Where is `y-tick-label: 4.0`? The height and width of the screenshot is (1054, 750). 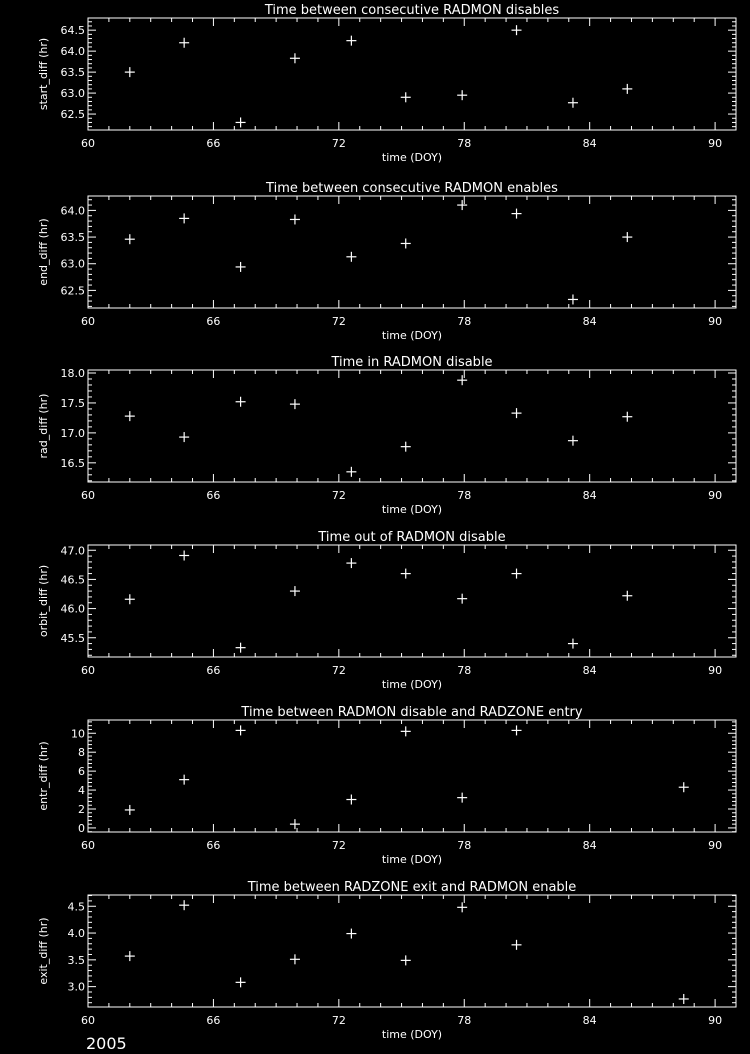 y-tick-label: 4.0 is located at coordinates (77, 933).